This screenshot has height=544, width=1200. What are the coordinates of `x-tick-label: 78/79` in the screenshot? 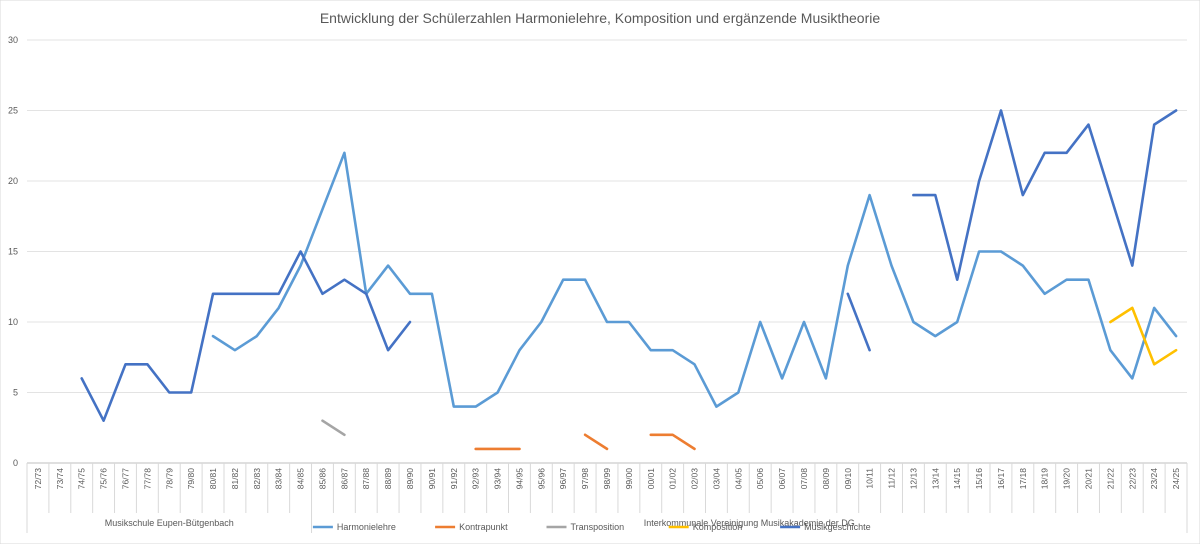 It's located at (169, 479).